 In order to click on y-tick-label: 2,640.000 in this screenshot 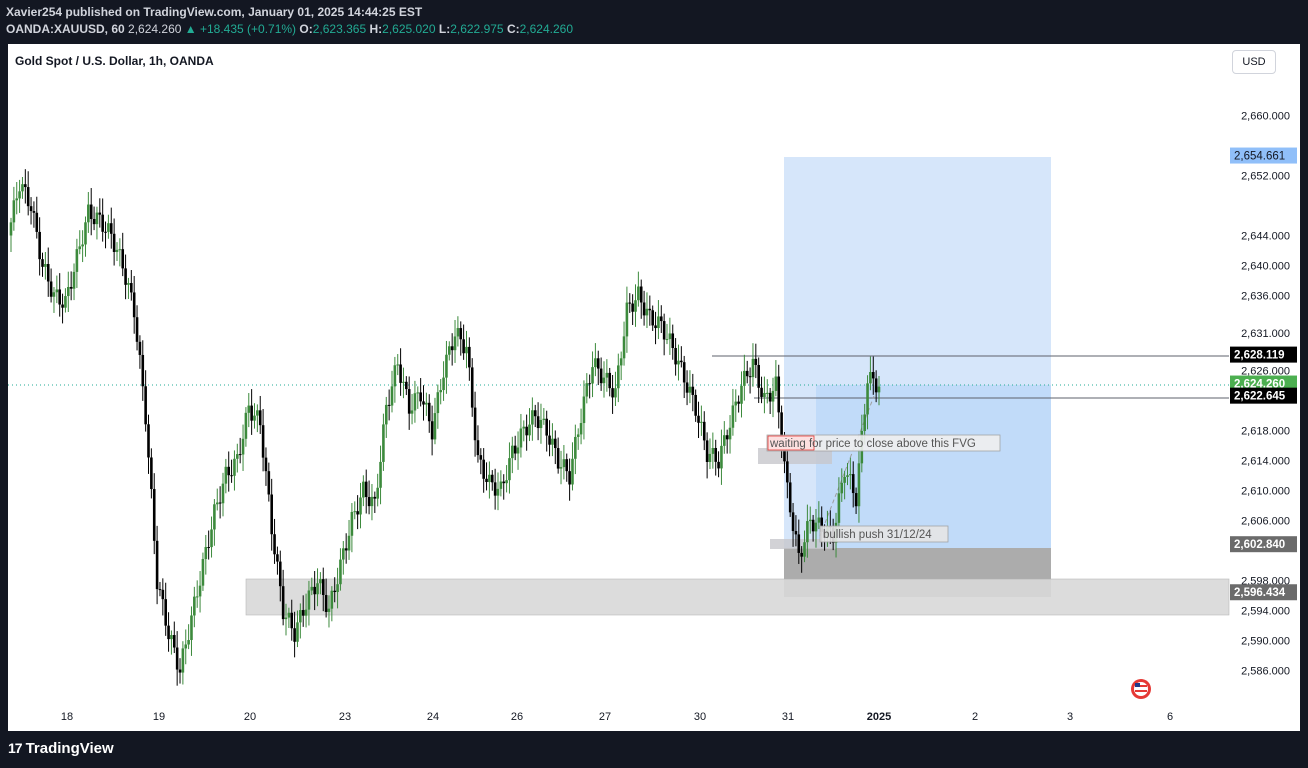, I will do `click(1265, 267)`.